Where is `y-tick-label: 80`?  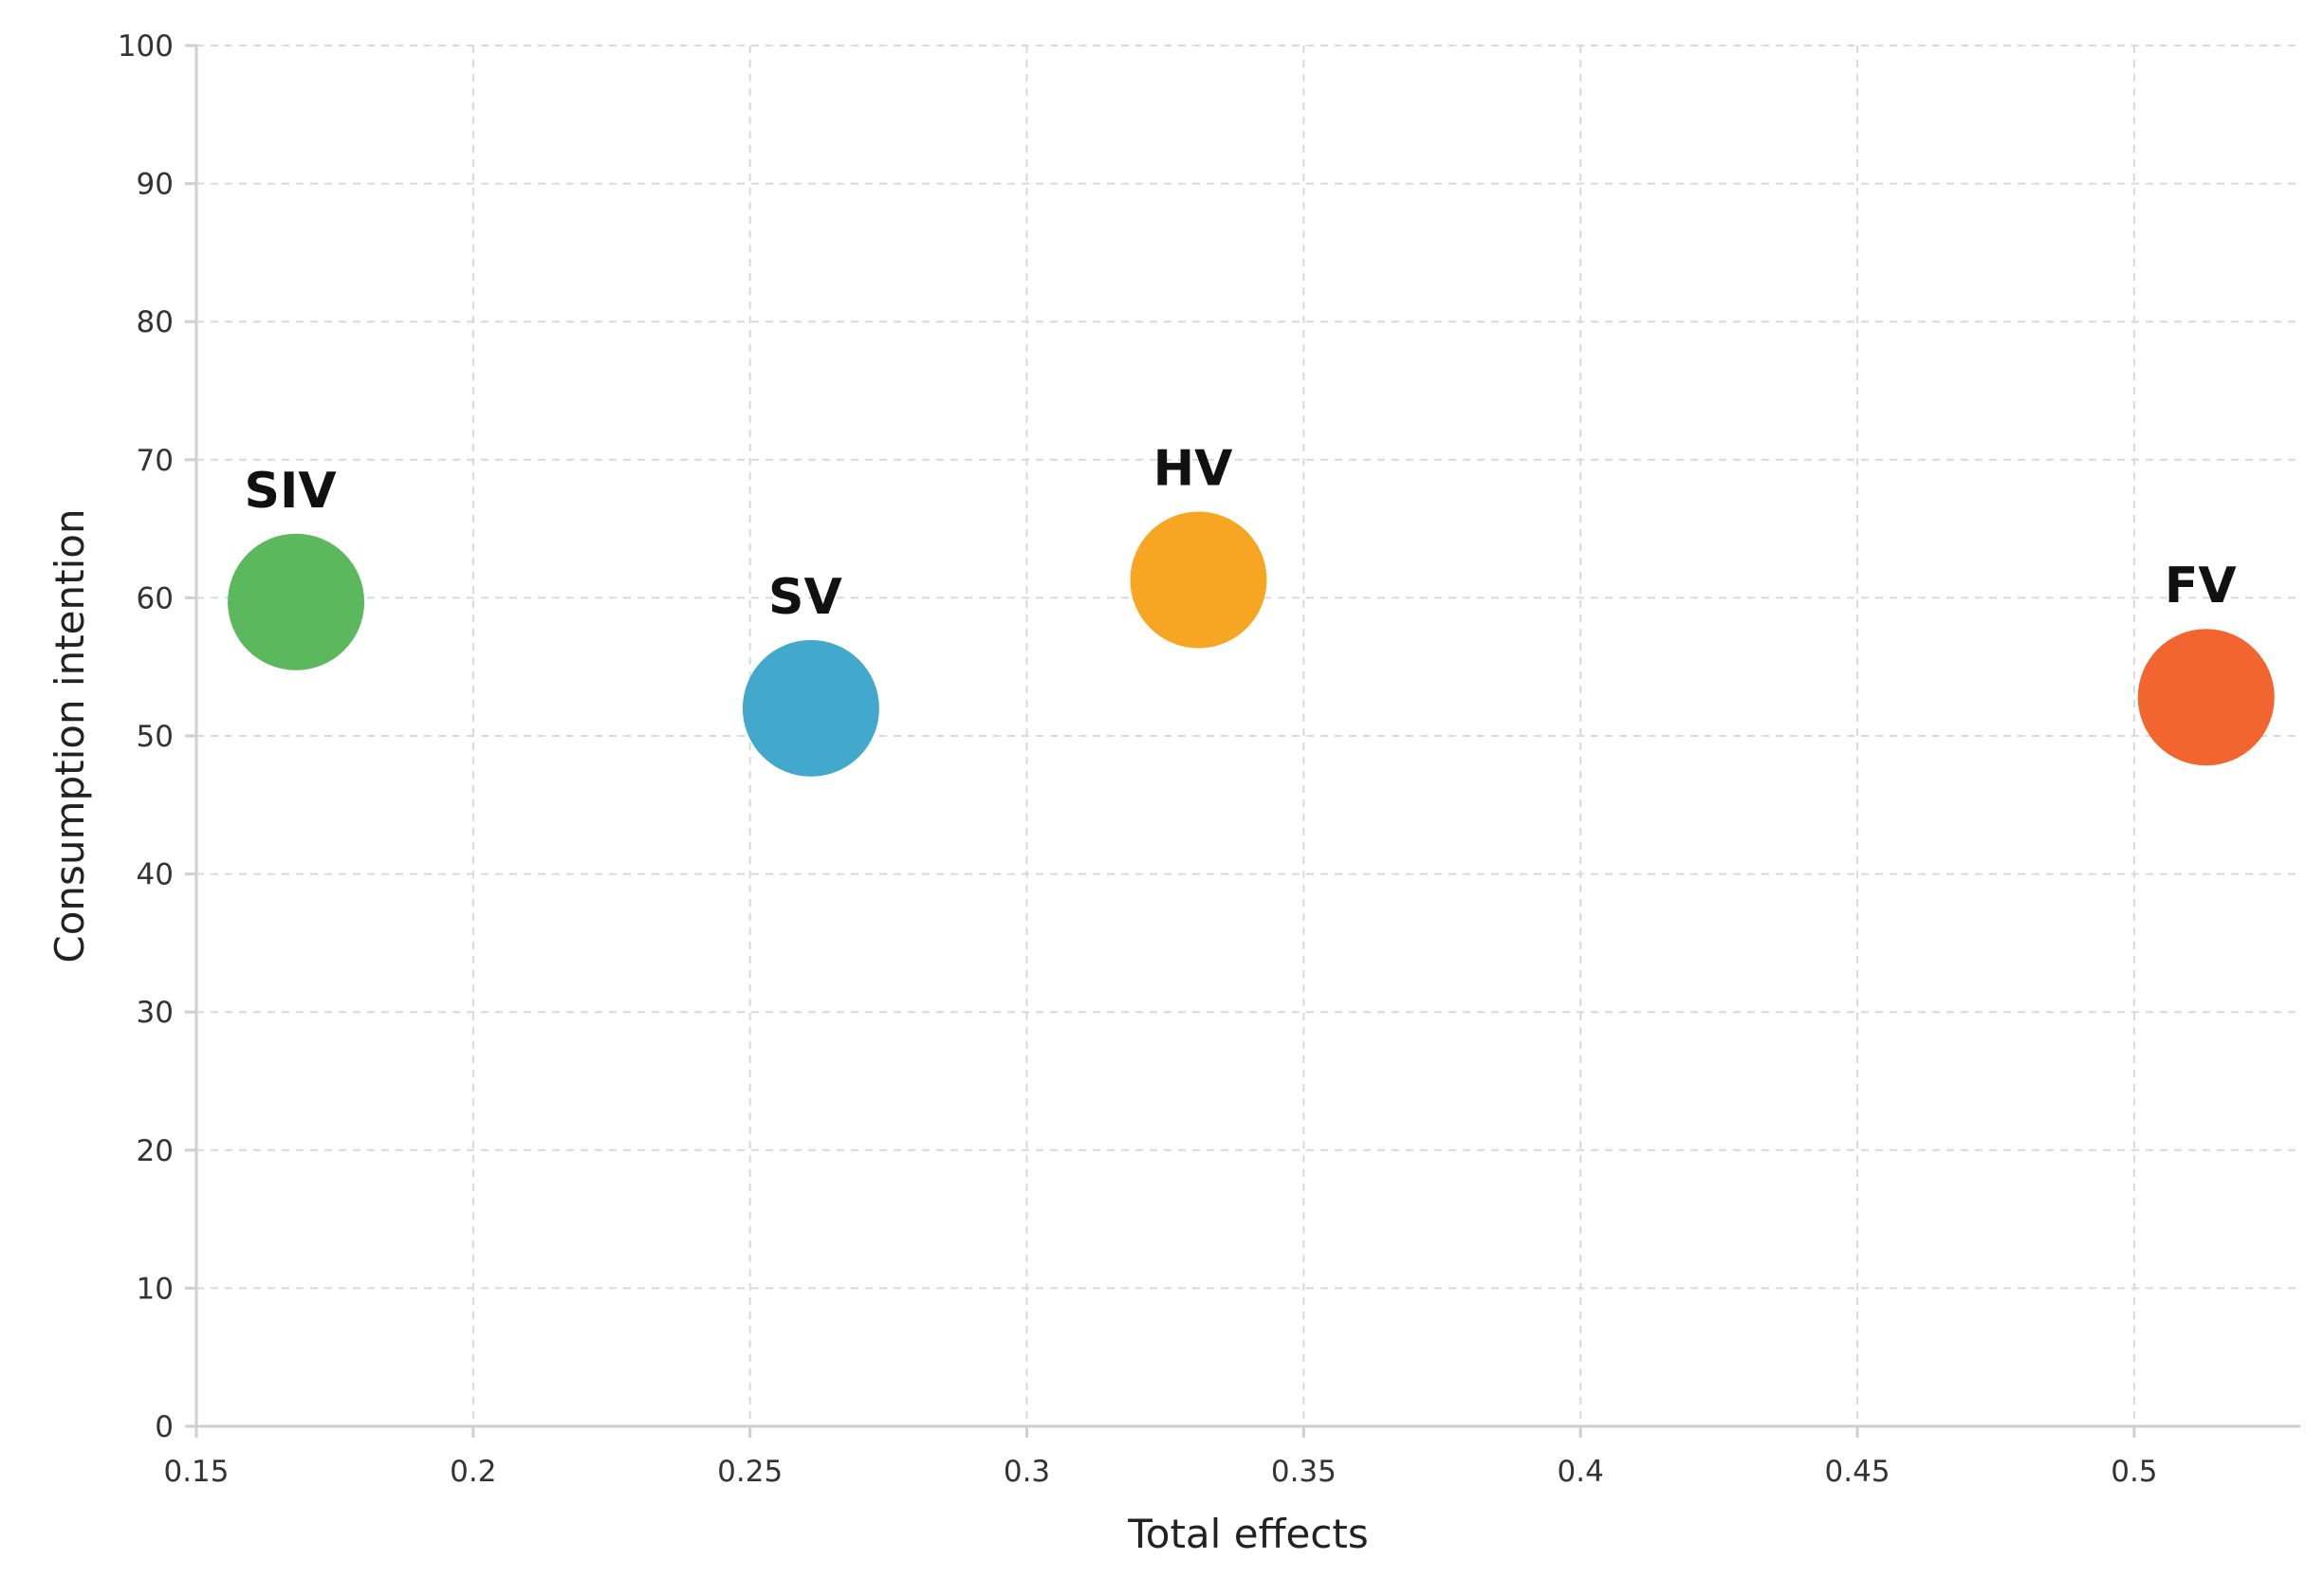
y-tick-label: 80 is located at coordinates (155, 322).